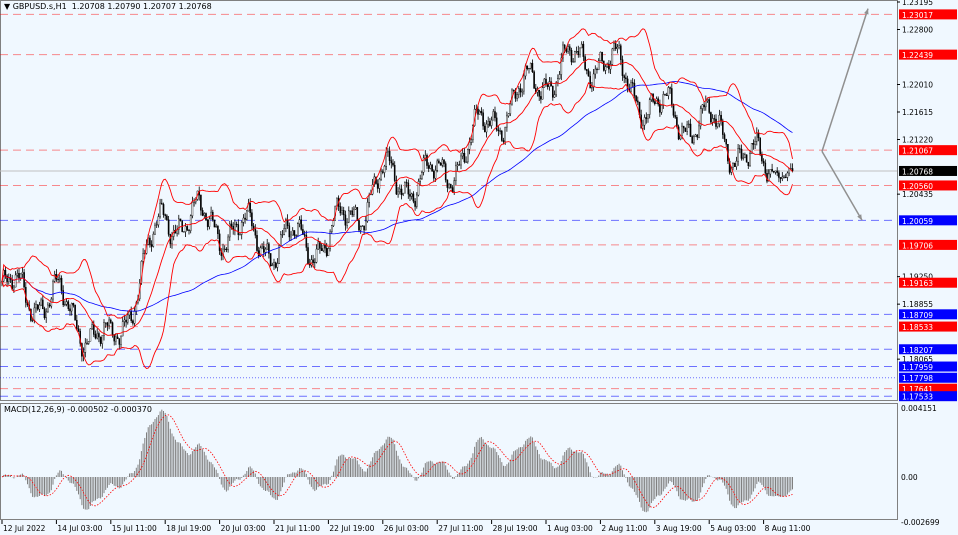 This screenshot has height=535, width=958. I want to click on price-axis-label: 1.20435, so click(917, 194).